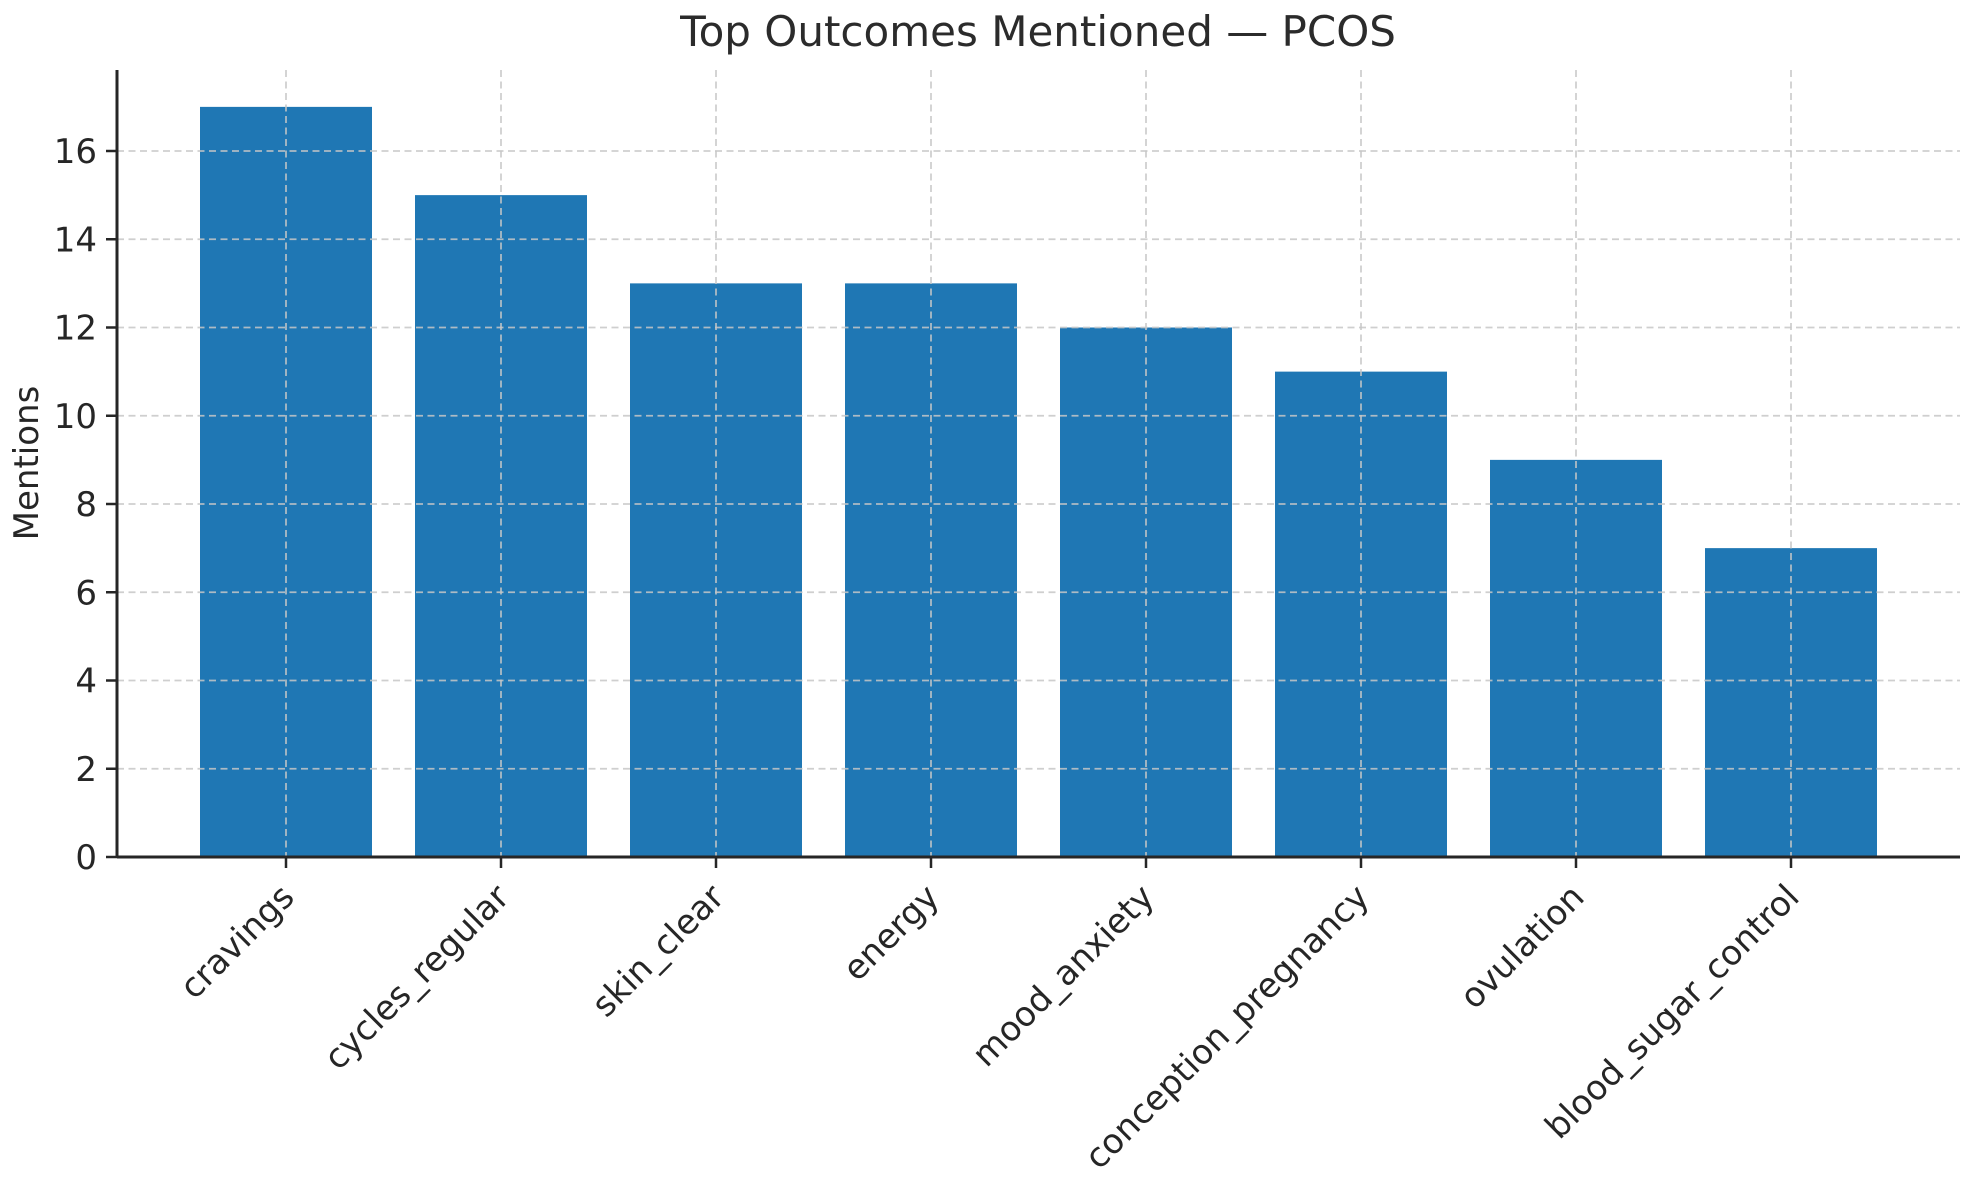 The height and width of the screenshot is (1180, 1979). Describe the element at coordinates (27, 463) in the screenshot. I see `y-axis-label: Mentions` at that location.